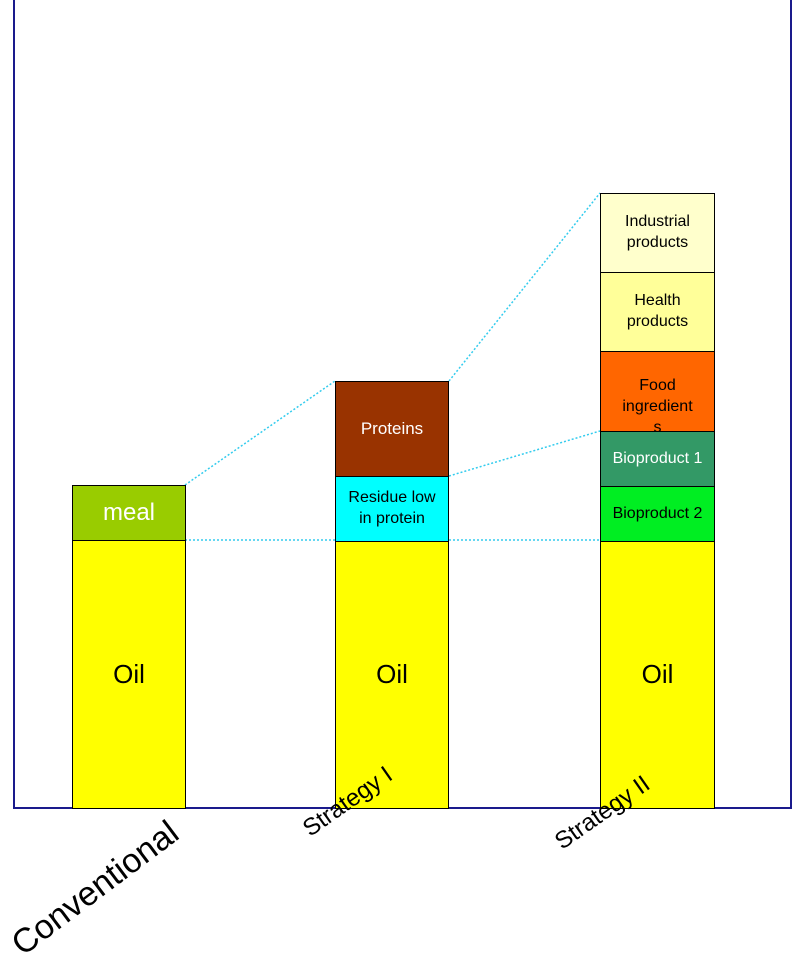  Describe the element at coordinates (524, 287) in the screenshot. I see `guide-proteins-top-to-industrial-top` at that location.